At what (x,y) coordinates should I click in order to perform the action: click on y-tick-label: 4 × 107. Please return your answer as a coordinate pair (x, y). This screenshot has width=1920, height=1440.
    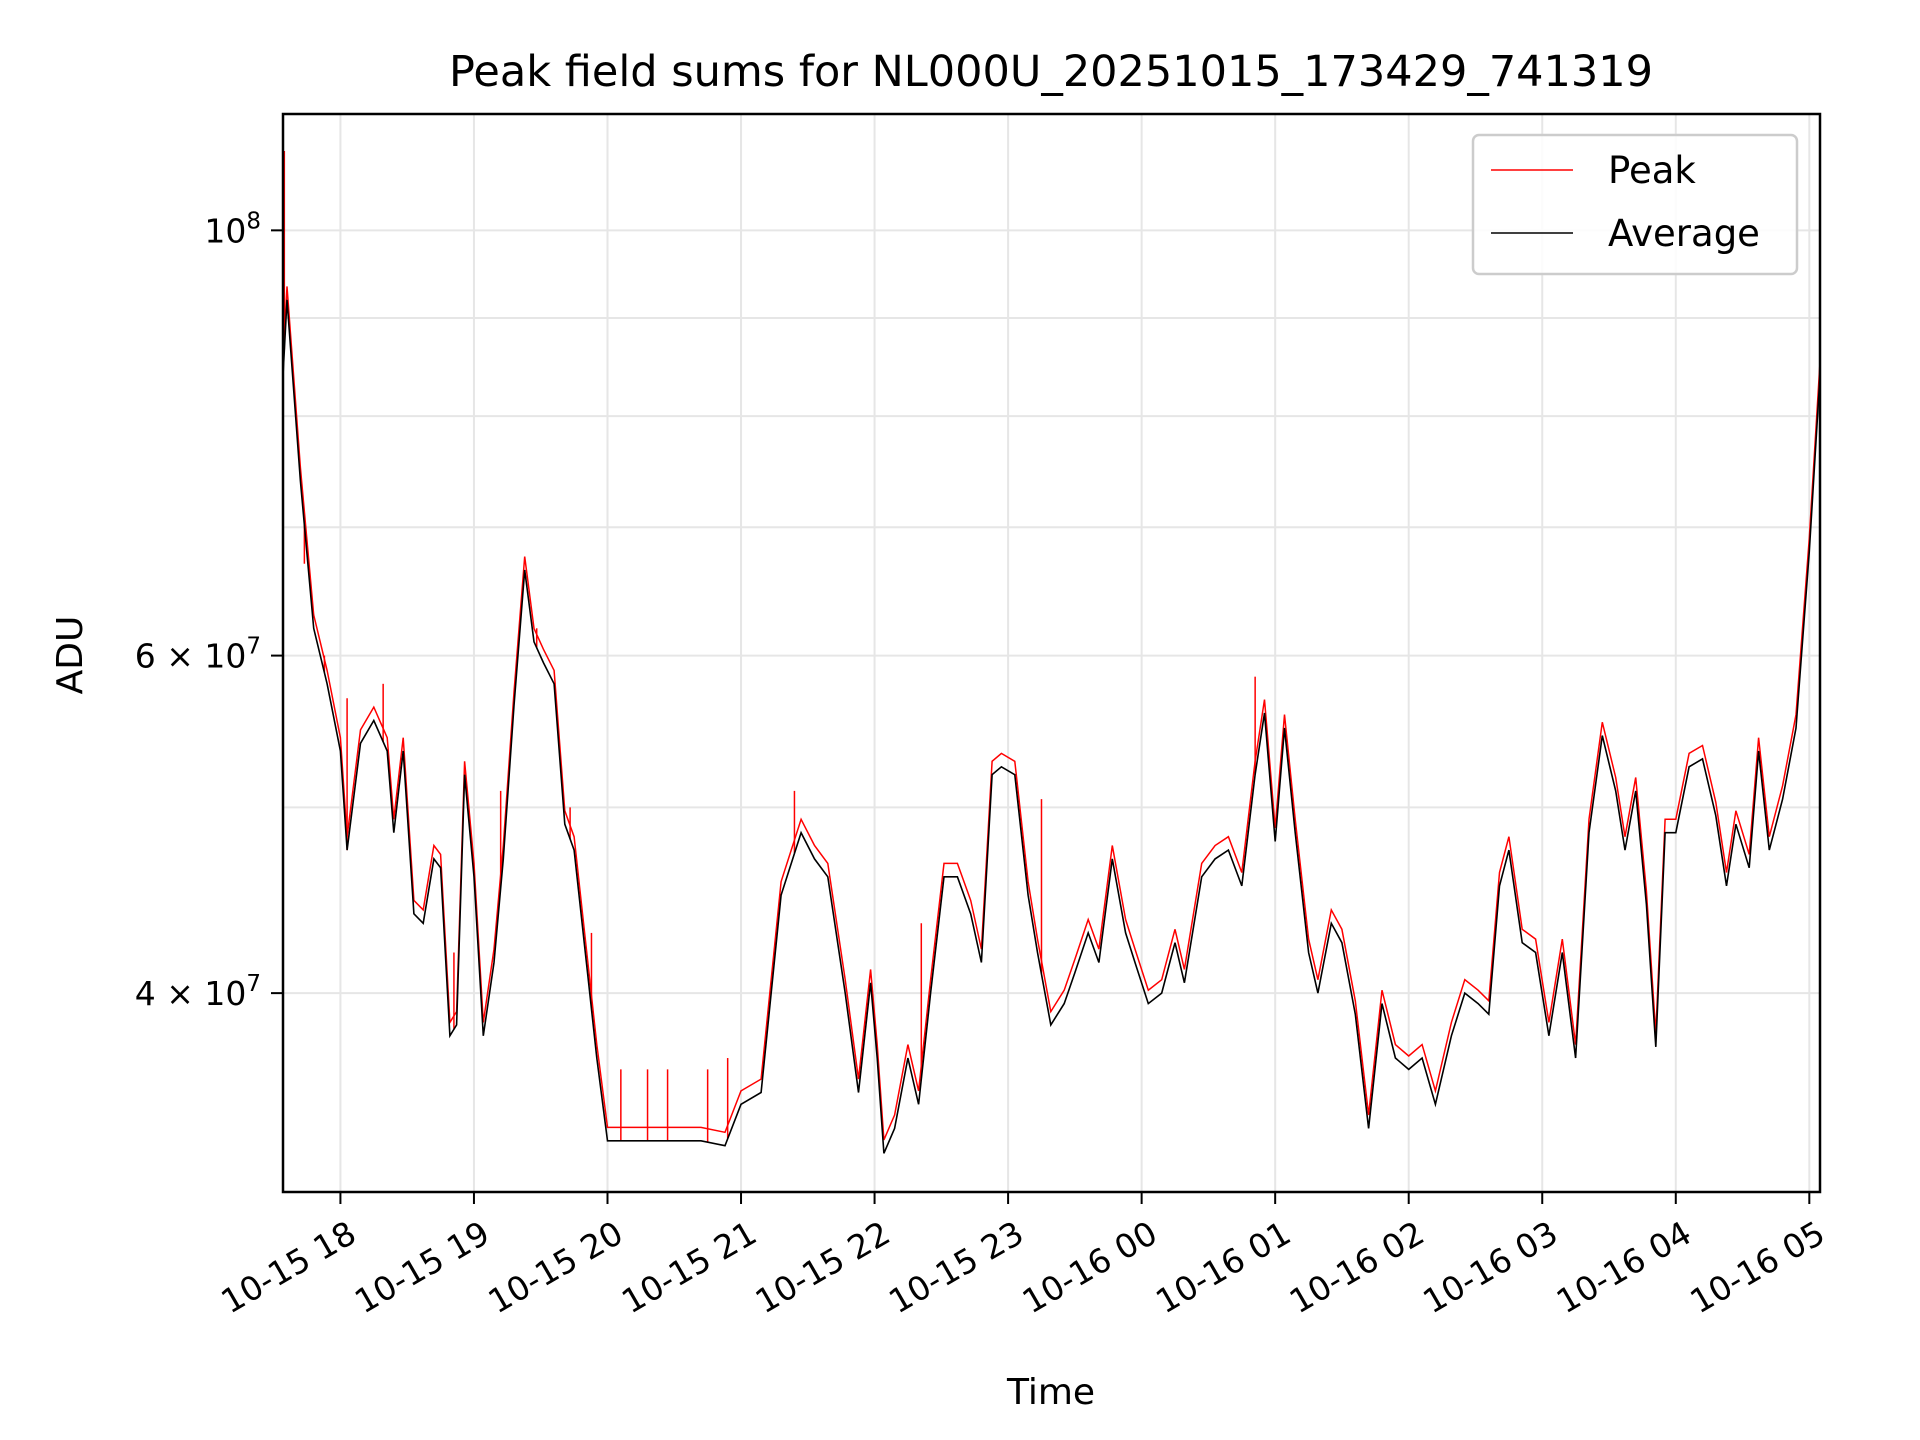
    Looking at the image, I should click on (198, 992).